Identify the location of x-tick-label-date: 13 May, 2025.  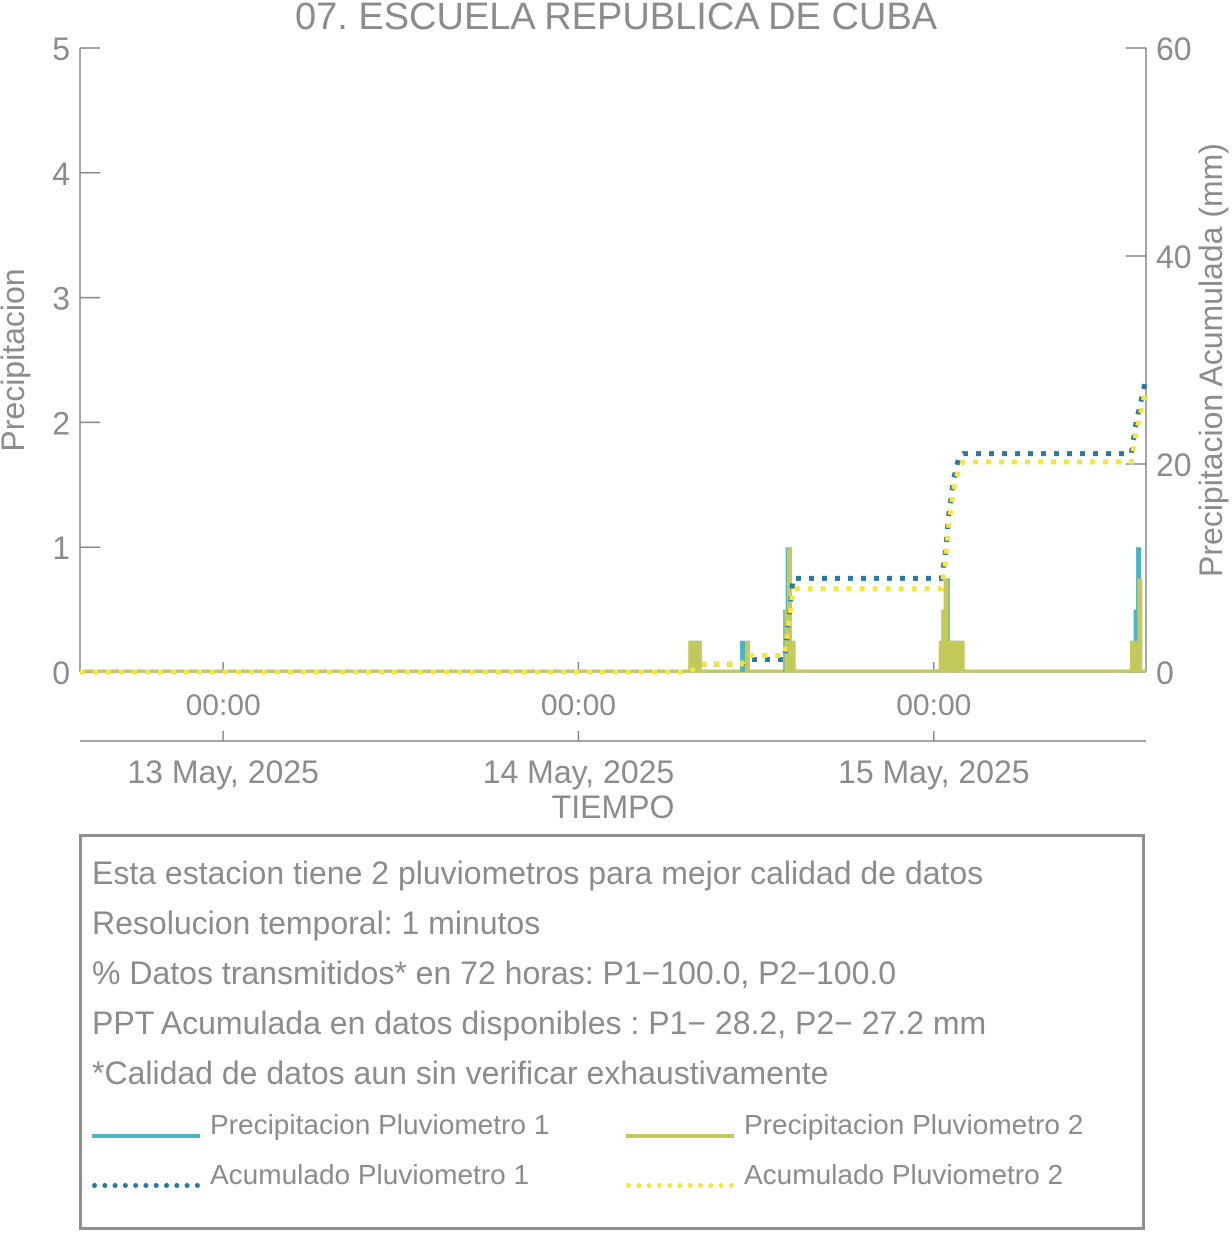
(223, 772).